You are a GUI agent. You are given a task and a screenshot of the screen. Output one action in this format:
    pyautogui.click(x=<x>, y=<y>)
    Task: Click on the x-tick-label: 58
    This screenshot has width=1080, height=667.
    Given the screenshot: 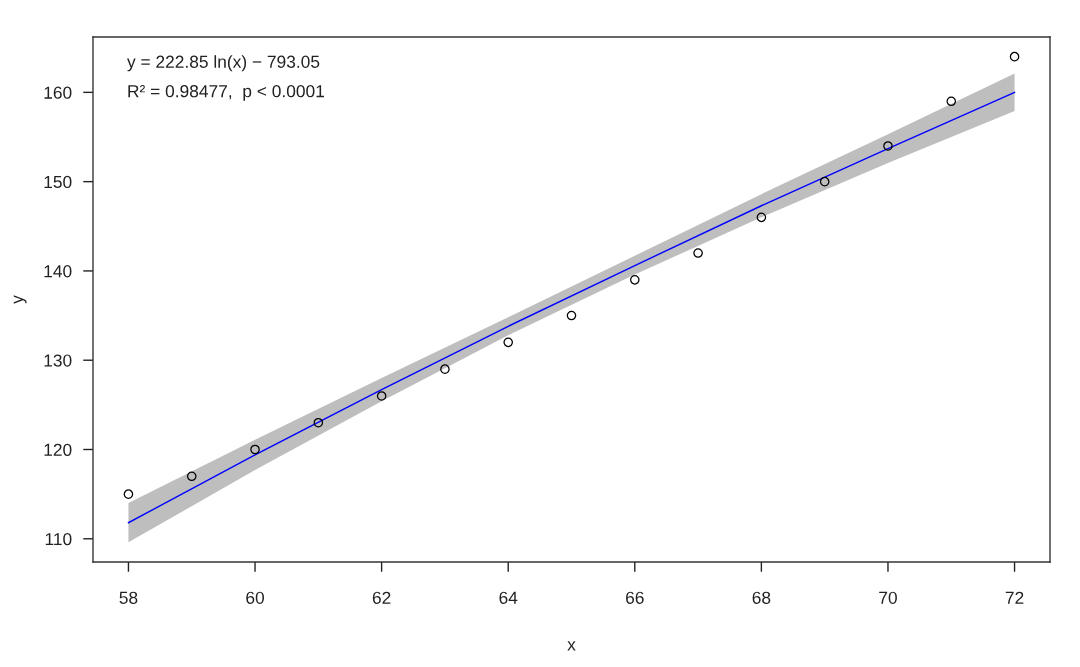 What is the action you would take?
    pyautogui.click(x=128, y=597)
    